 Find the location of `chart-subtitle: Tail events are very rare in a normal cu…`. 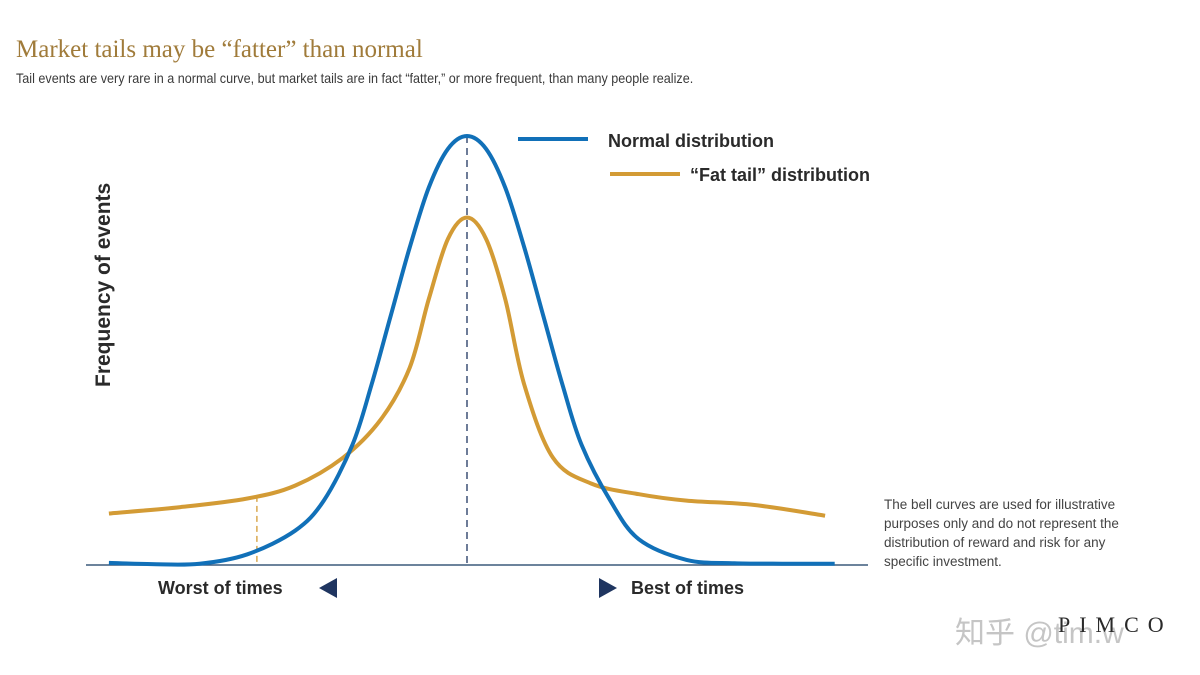

chart-subtitle: Tail events are very rare in a normal cu… is located at coordinates (355, 78).